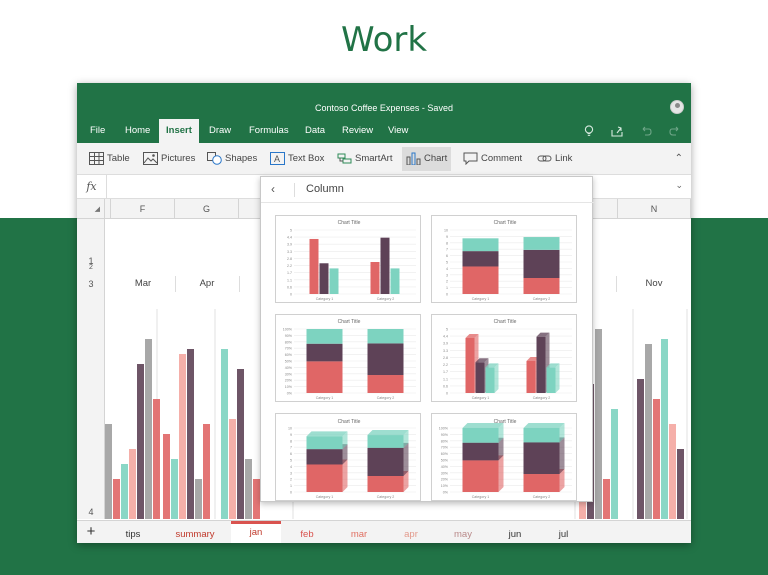  I want to click on sheet-tab-apr: apr, so click(411, 534).